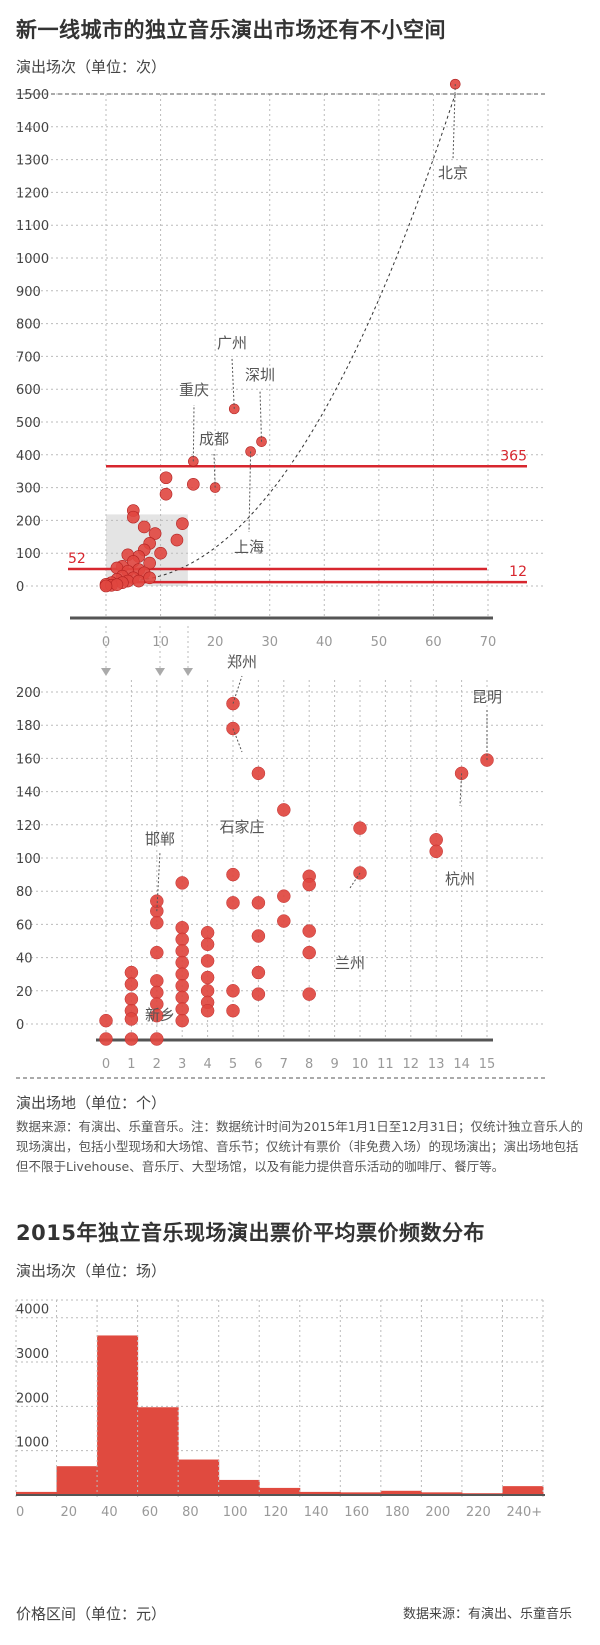  I want to click on y-tick-label: 100, so click(28, 554).